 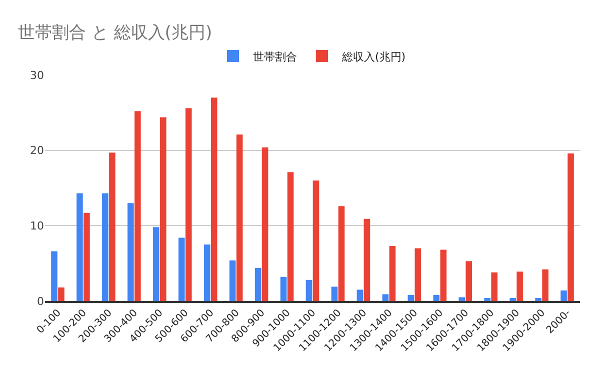 I want to click on y-tick-label: 0, so click(x=40, y=301).